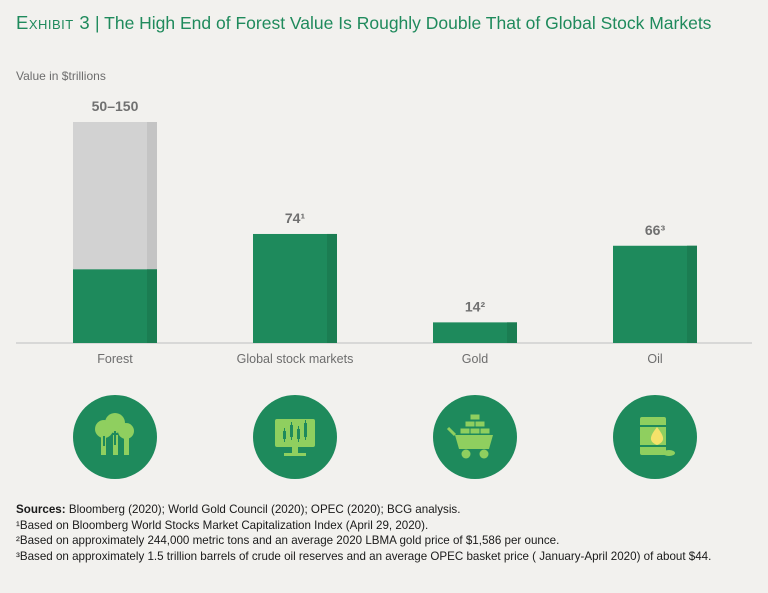  Describe the element at coordinates (475, 306) in the screenshot. I see `data-label: 14²` at that location.